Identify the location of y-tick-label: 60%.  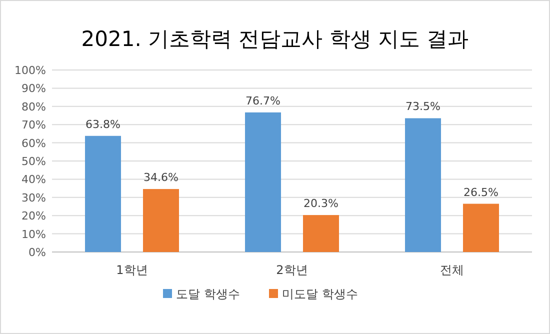
(34, 143).